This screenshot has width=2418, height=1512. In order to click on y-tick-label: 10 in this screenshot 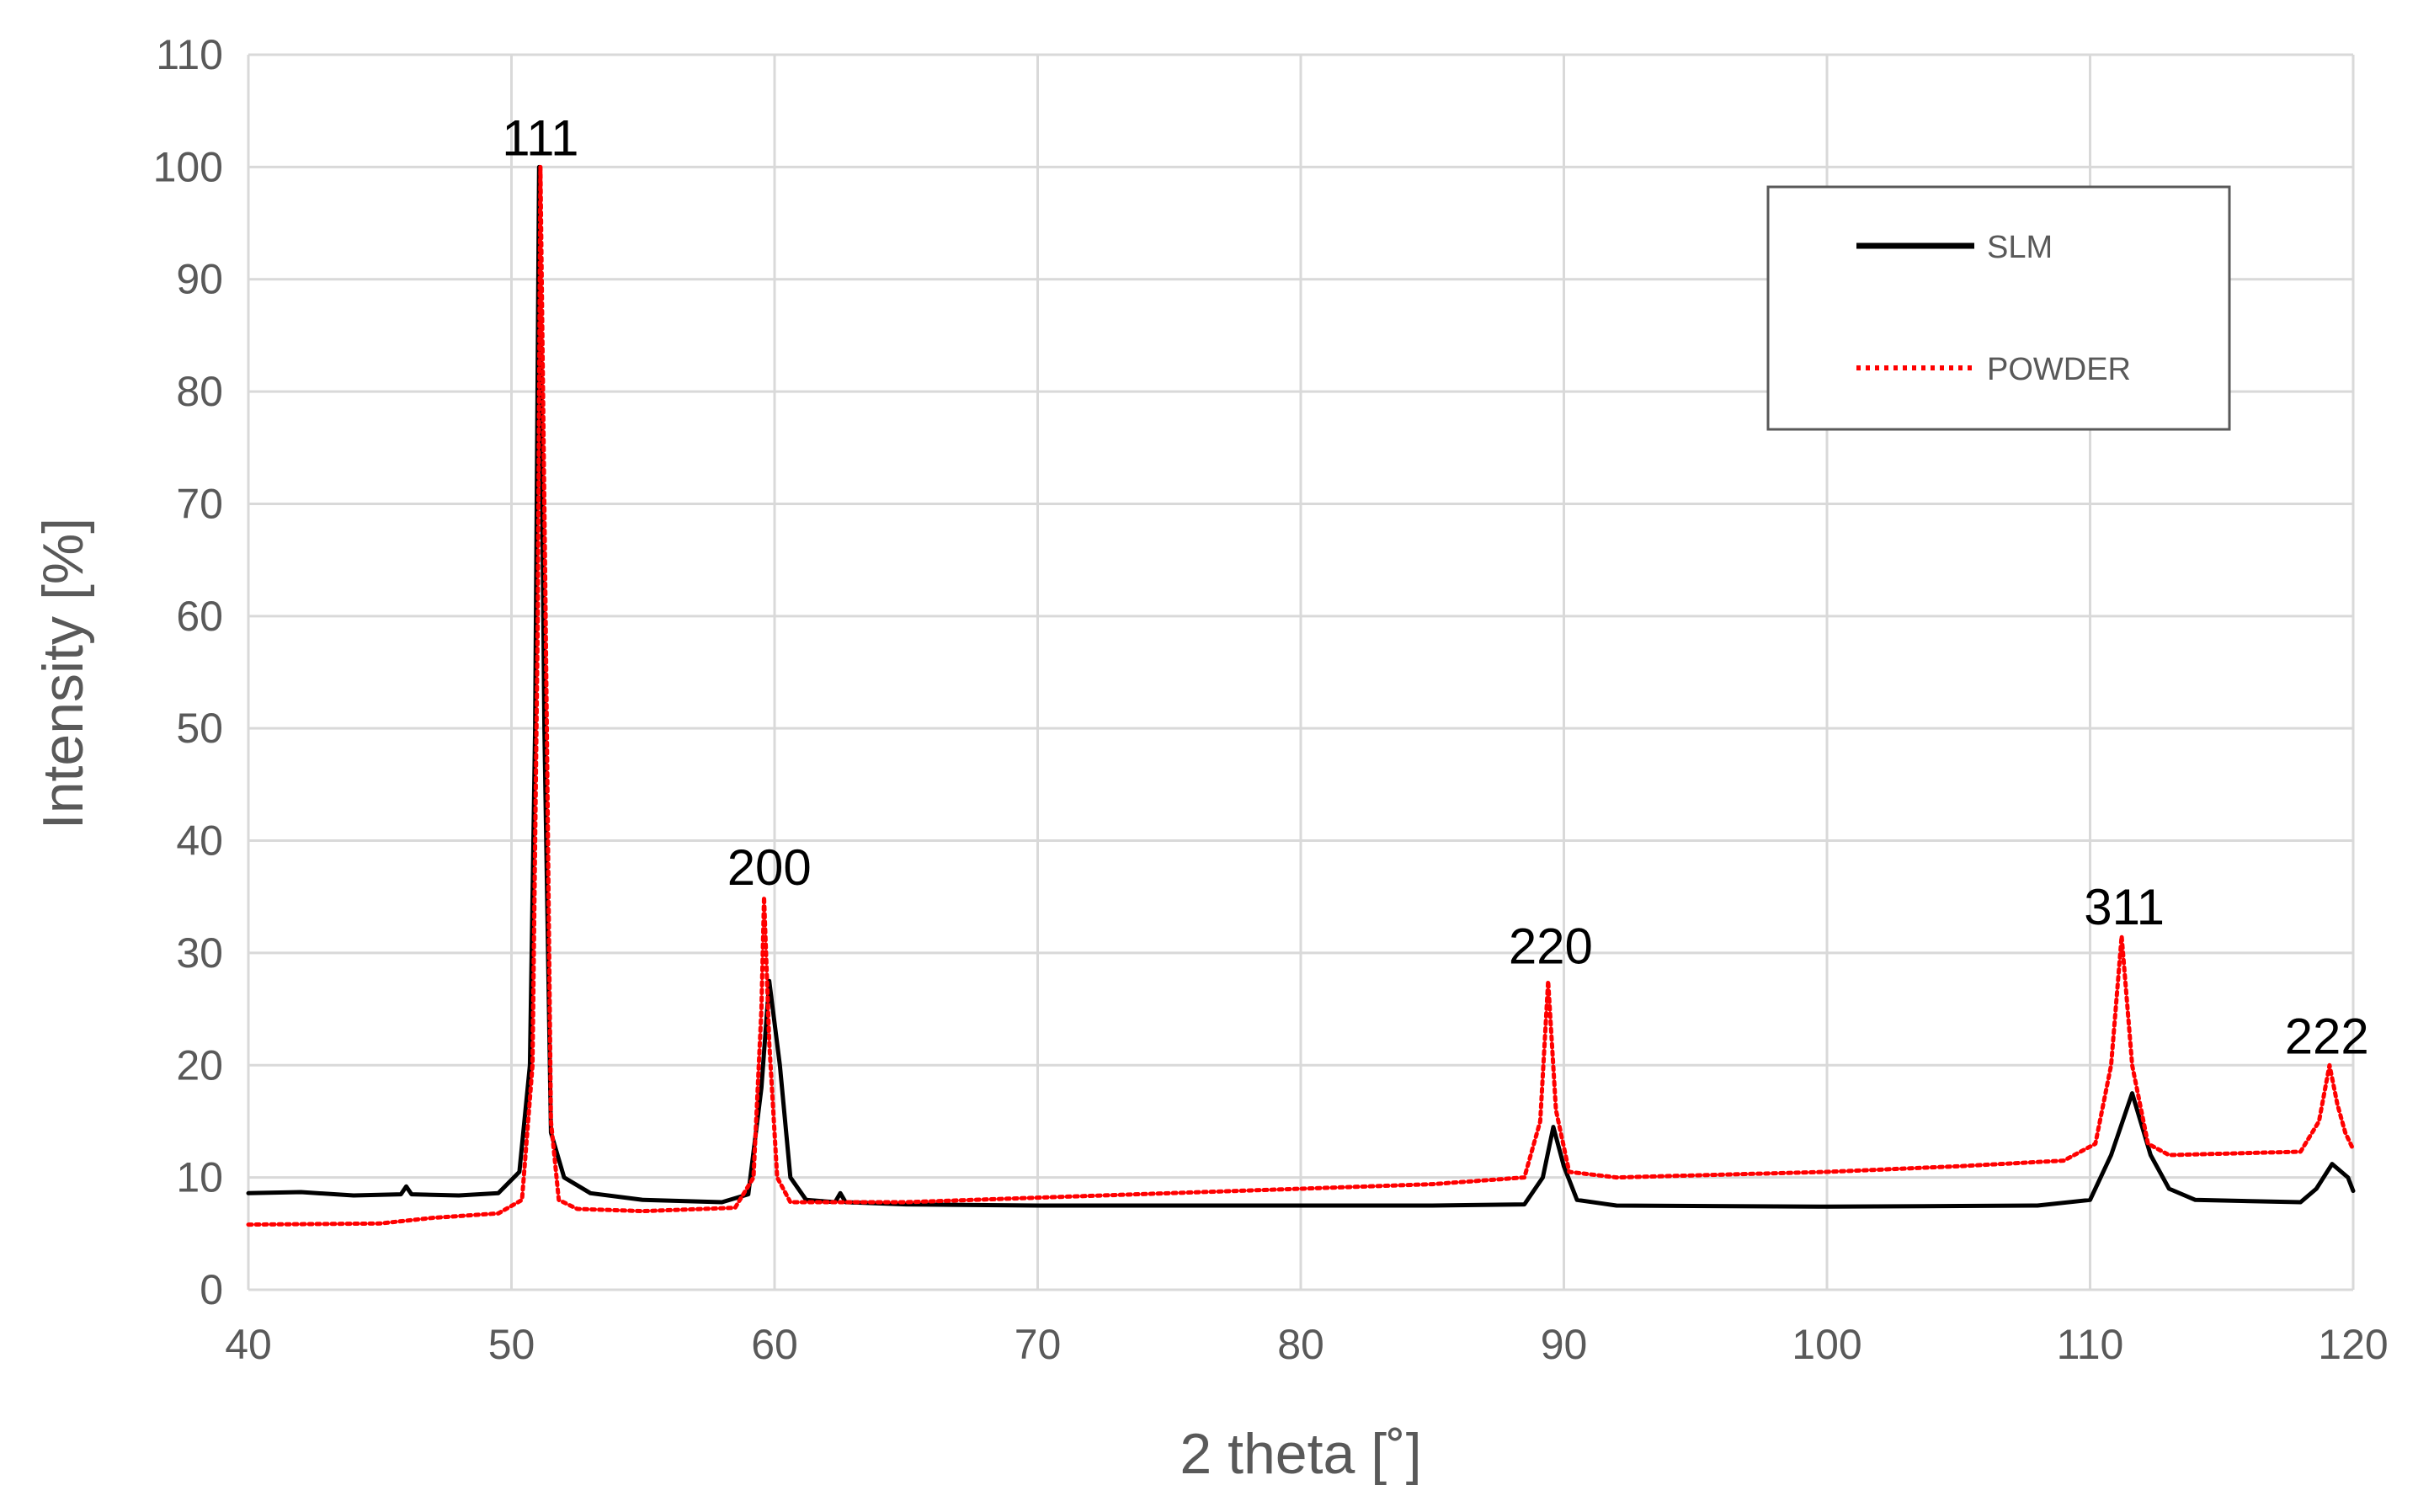, I will do `click(200, 1177)`.